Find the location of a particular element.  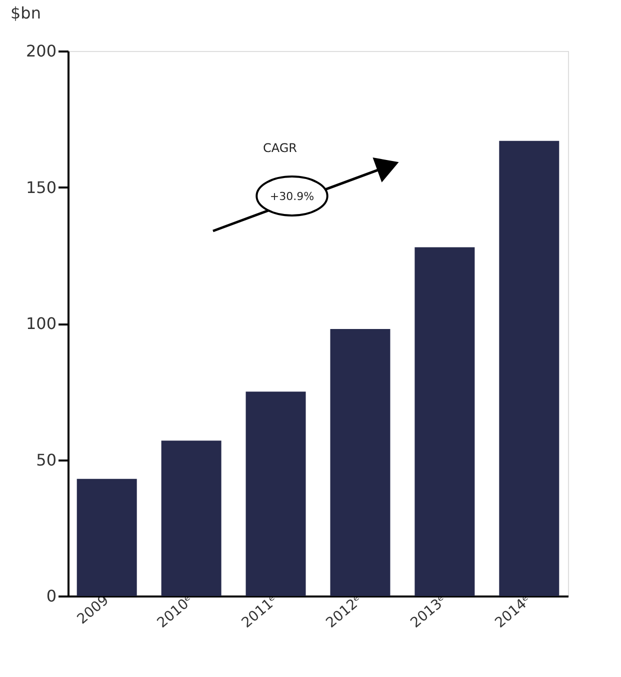

y-tick-label: 100 is located at coordinates (41, 323).